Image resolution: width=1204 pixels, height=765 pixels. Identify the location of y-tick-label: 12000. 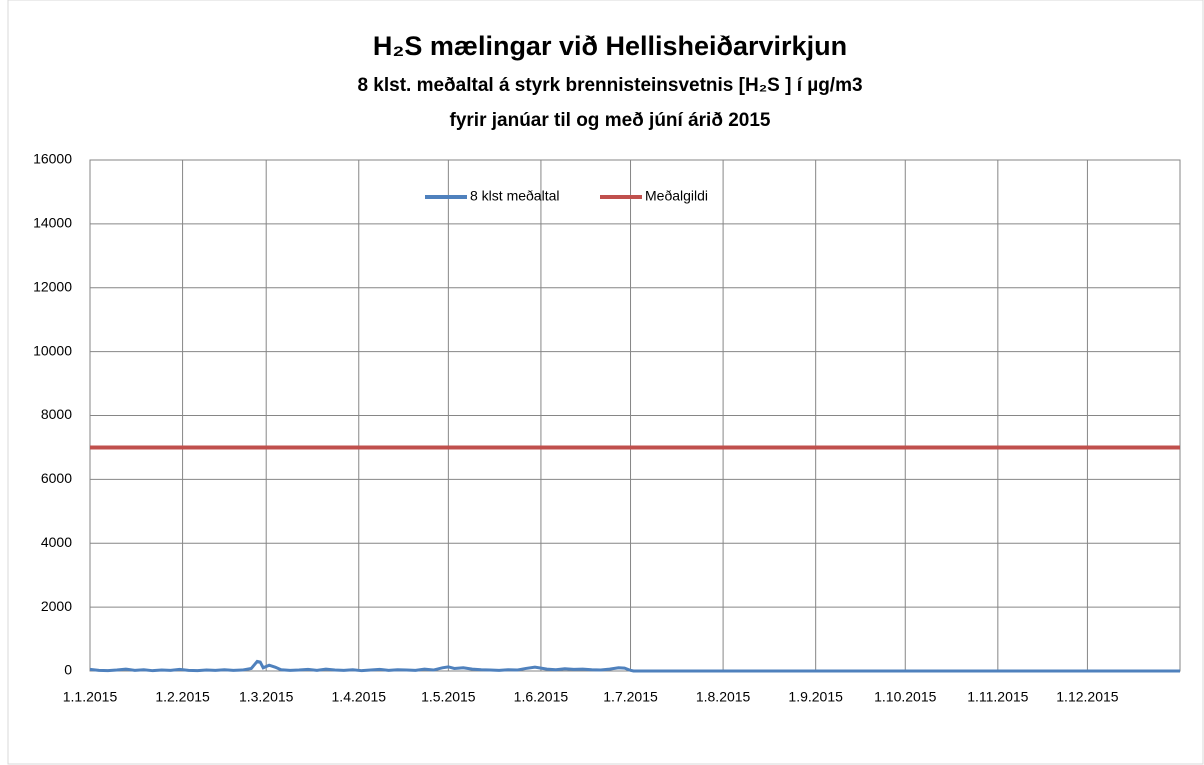
(52, 286).